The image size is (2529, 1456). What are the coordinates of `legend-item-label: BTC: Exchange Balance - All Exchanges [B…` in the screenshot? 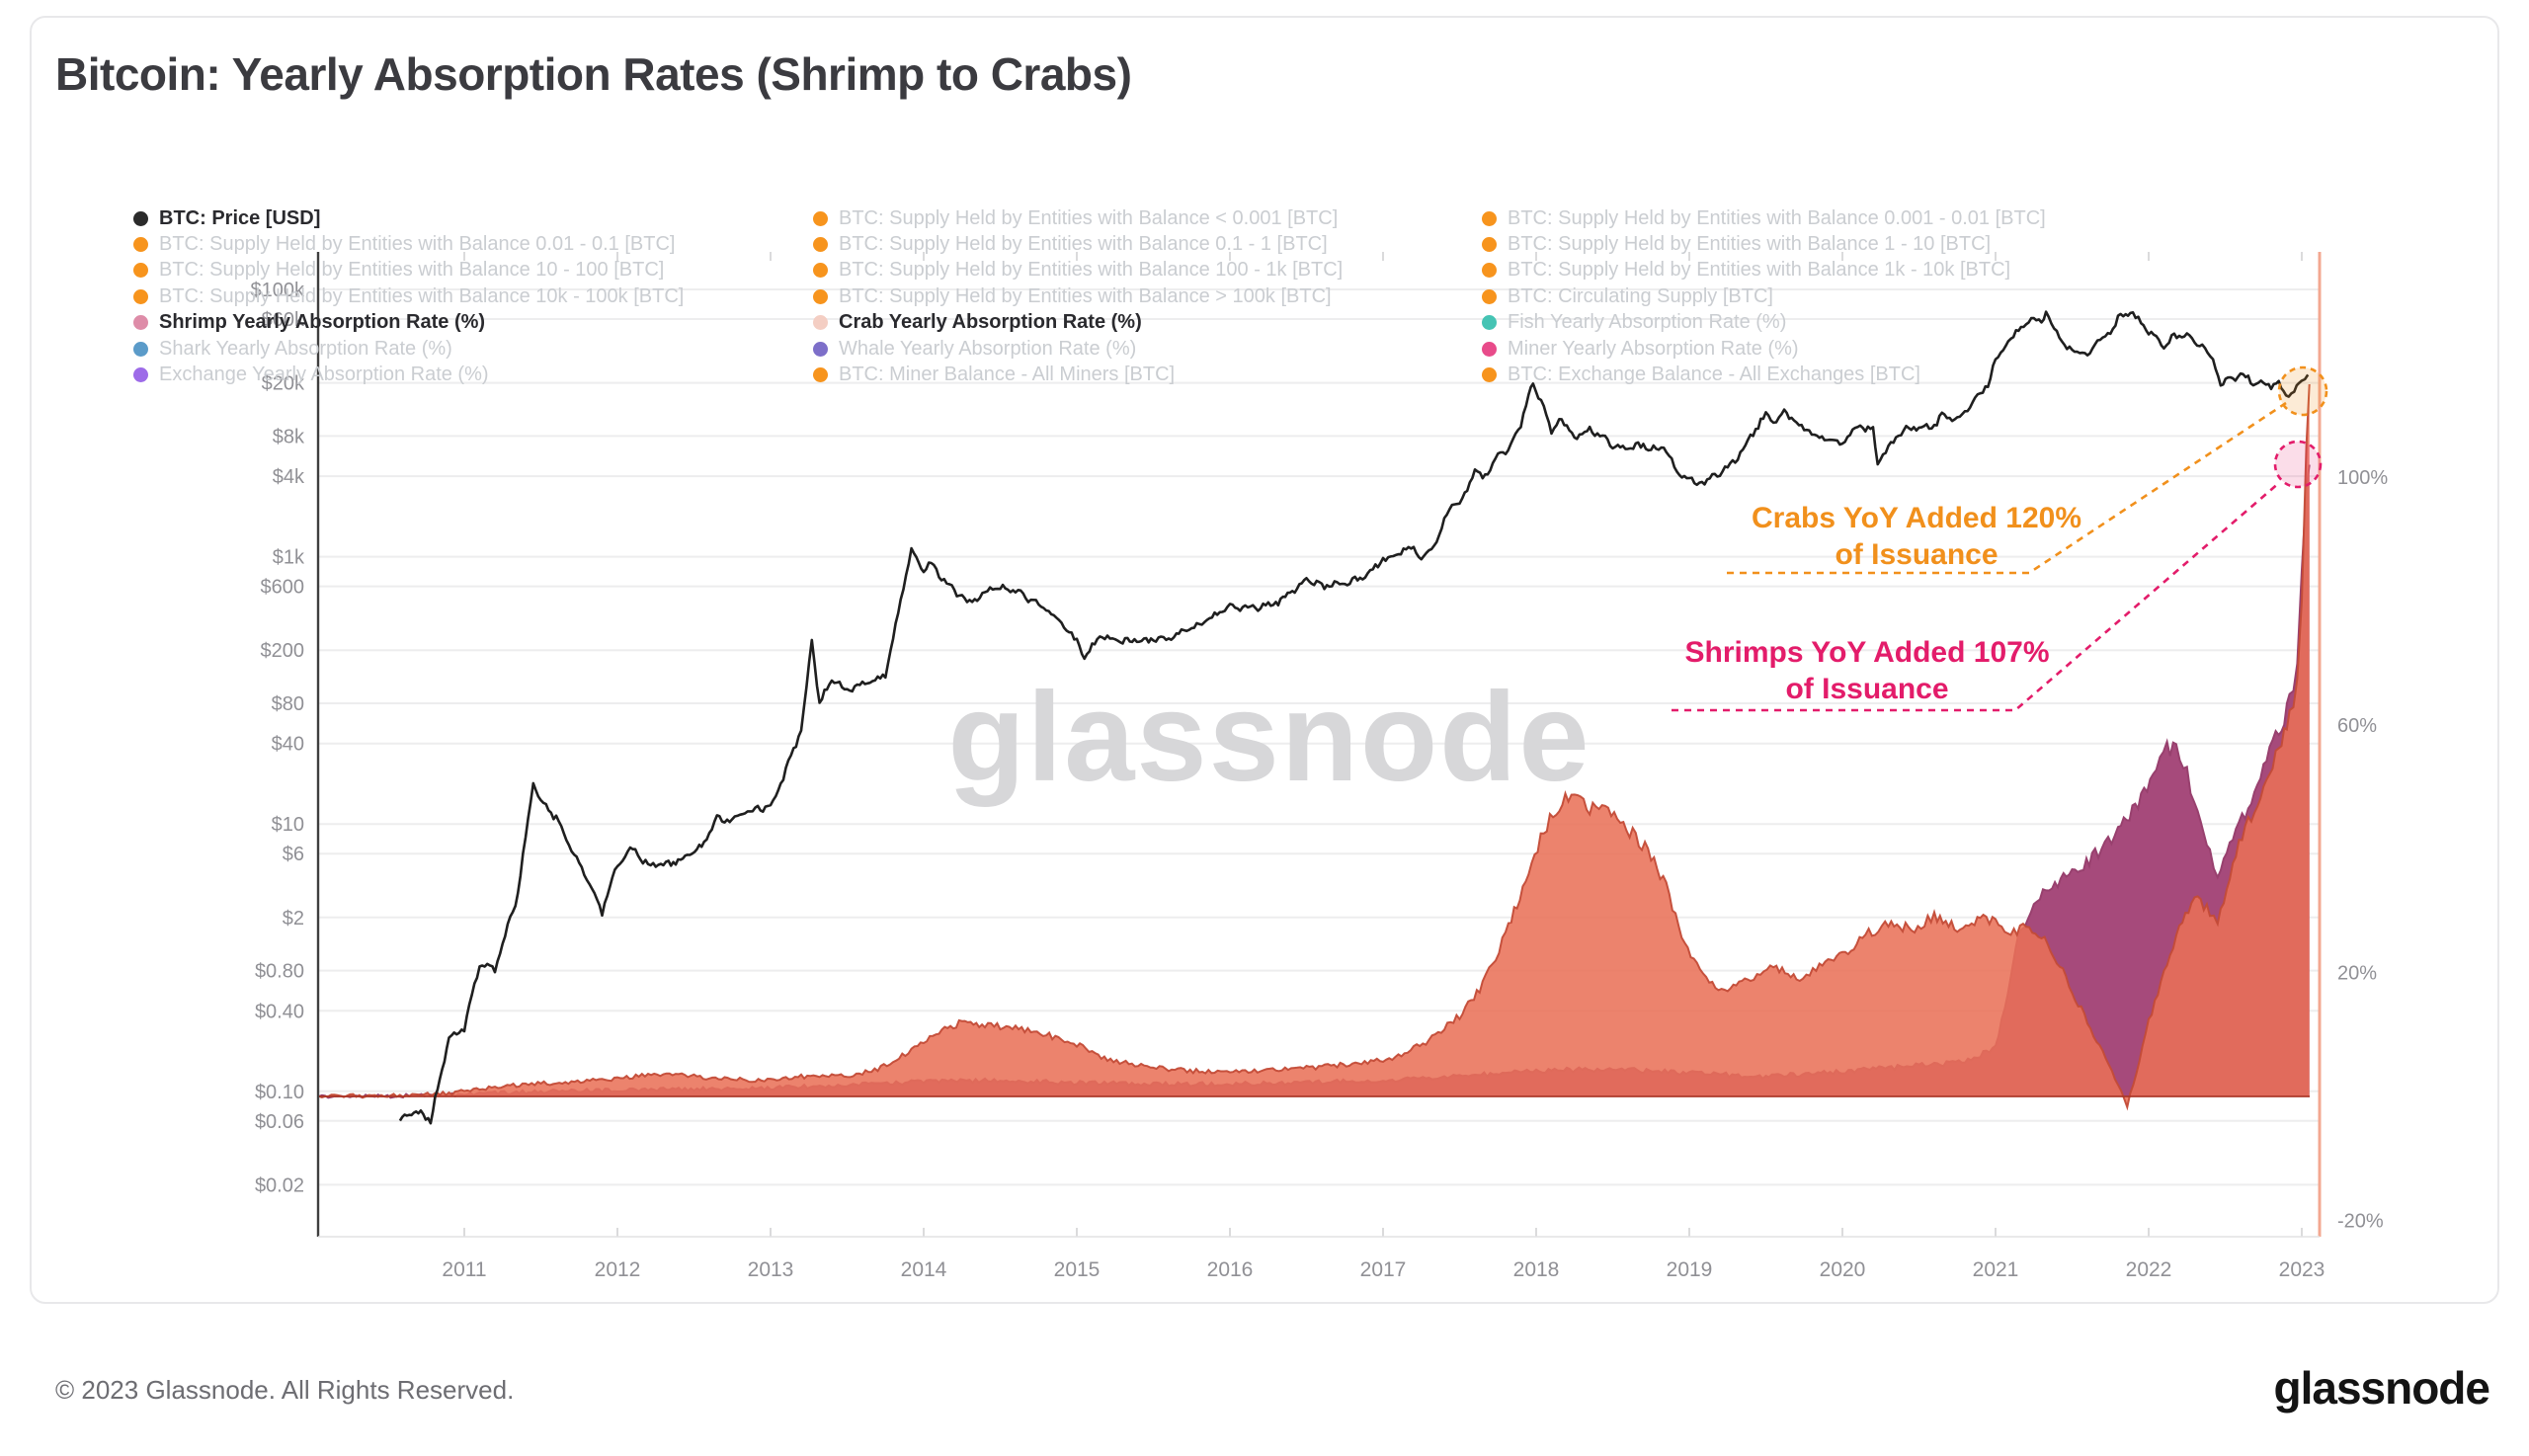 It's located at (1714, 375).